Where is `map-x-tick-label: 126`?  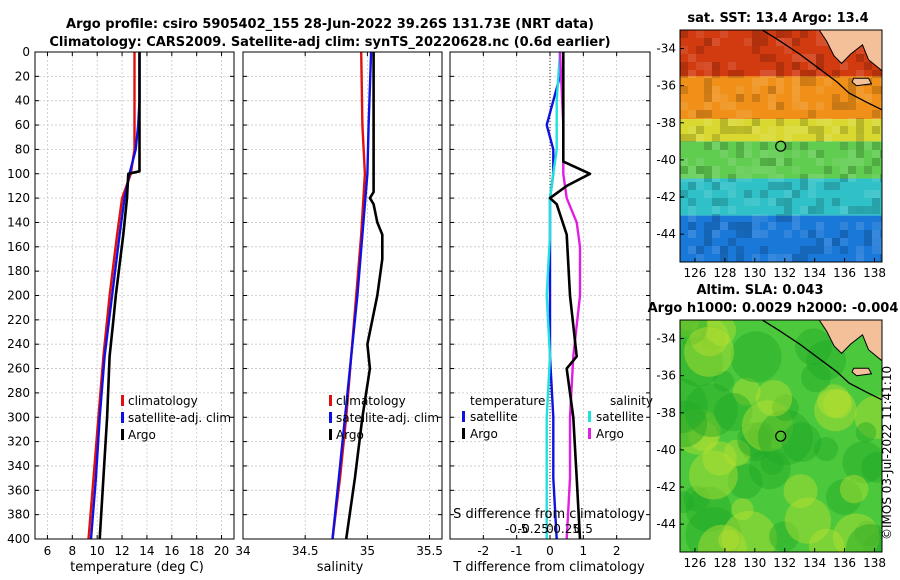 map-x-tick-label: 126 is located at coordinates (695, 563).